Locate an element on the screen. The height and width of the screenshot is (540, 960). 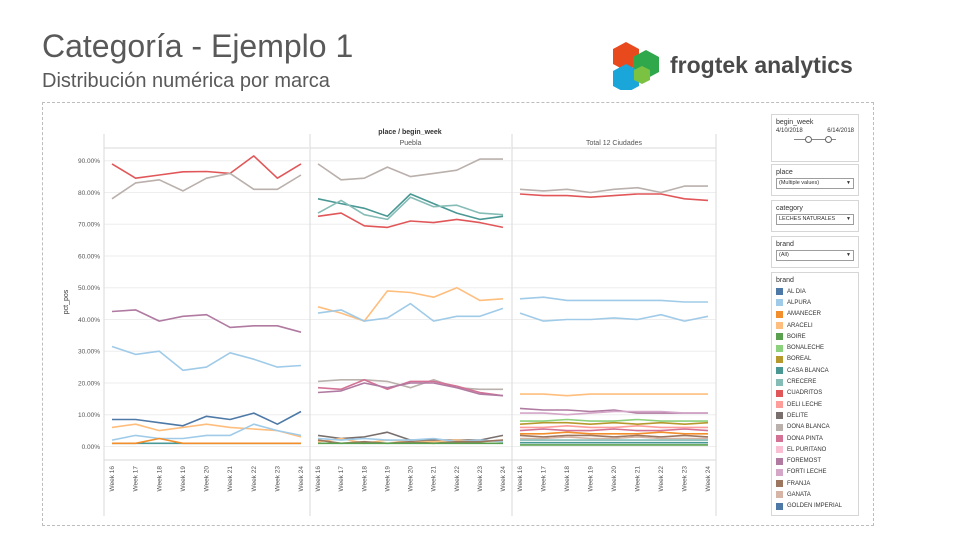
legend-label: AMANECER is located at coordinates (804, 314).